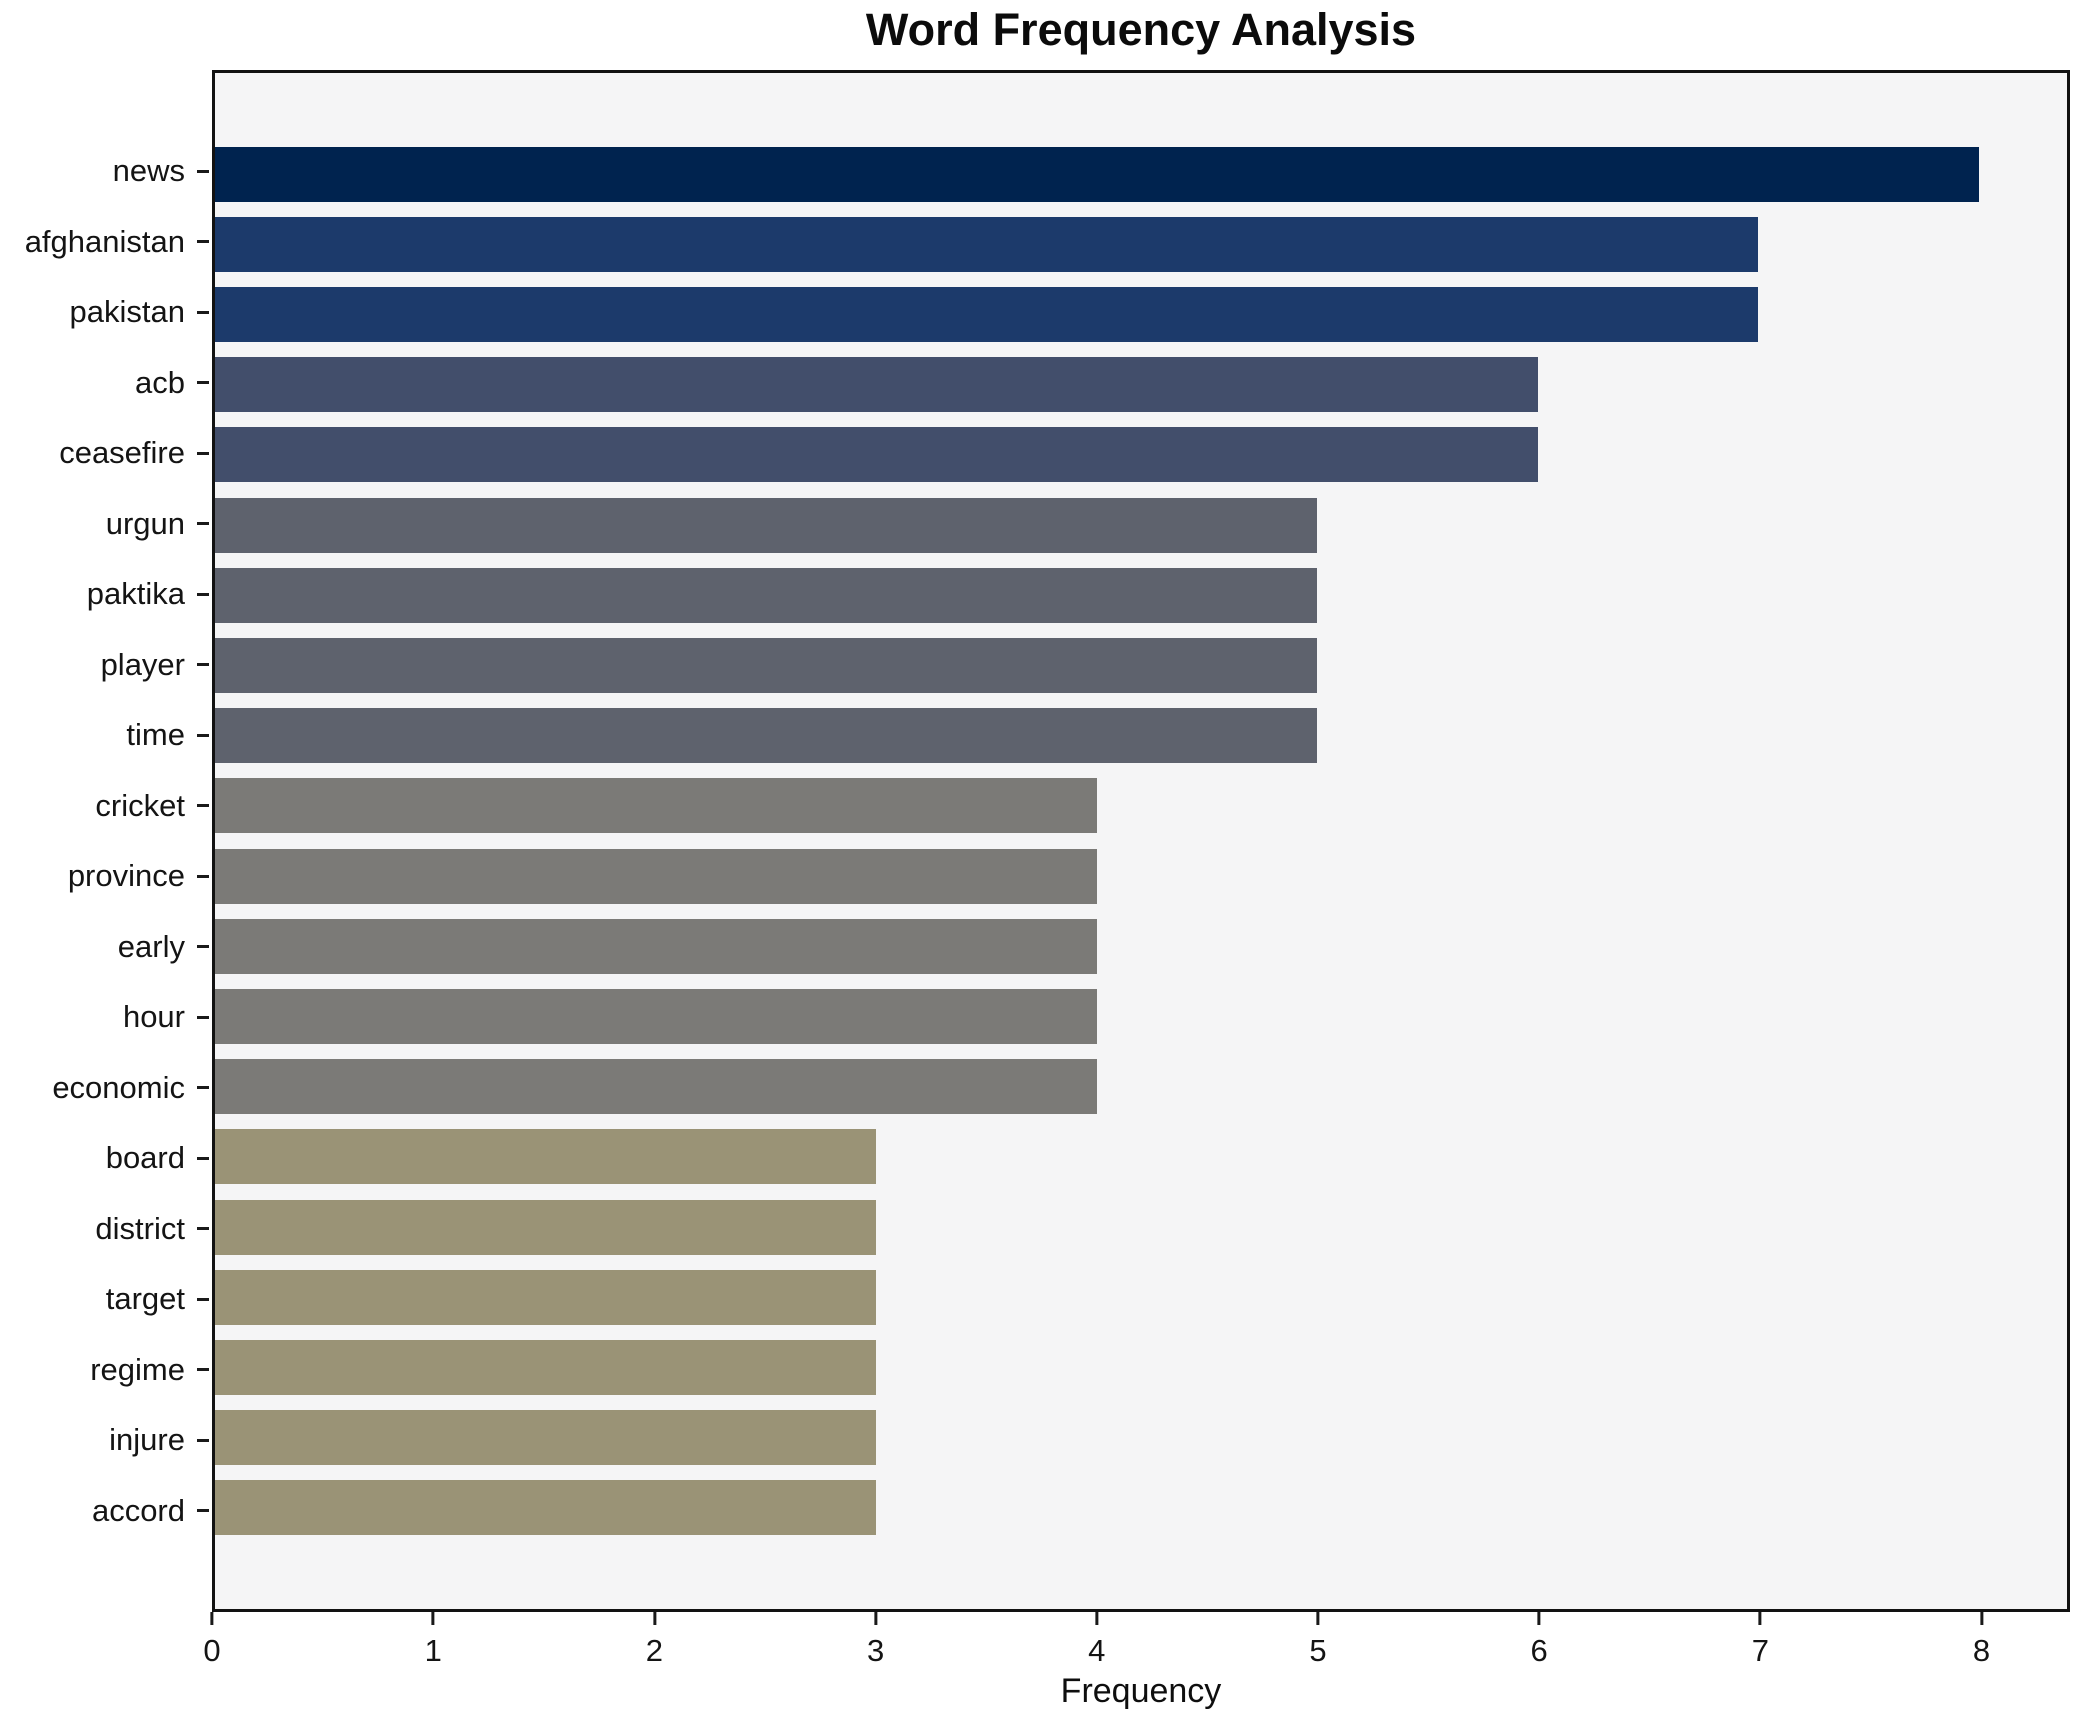 Image resolution: width=2092 pixels, height=1722 pixels. Describe the element at coordinates (104, 1088) in the screenshot. I see `y-label-row: economic` at that location.